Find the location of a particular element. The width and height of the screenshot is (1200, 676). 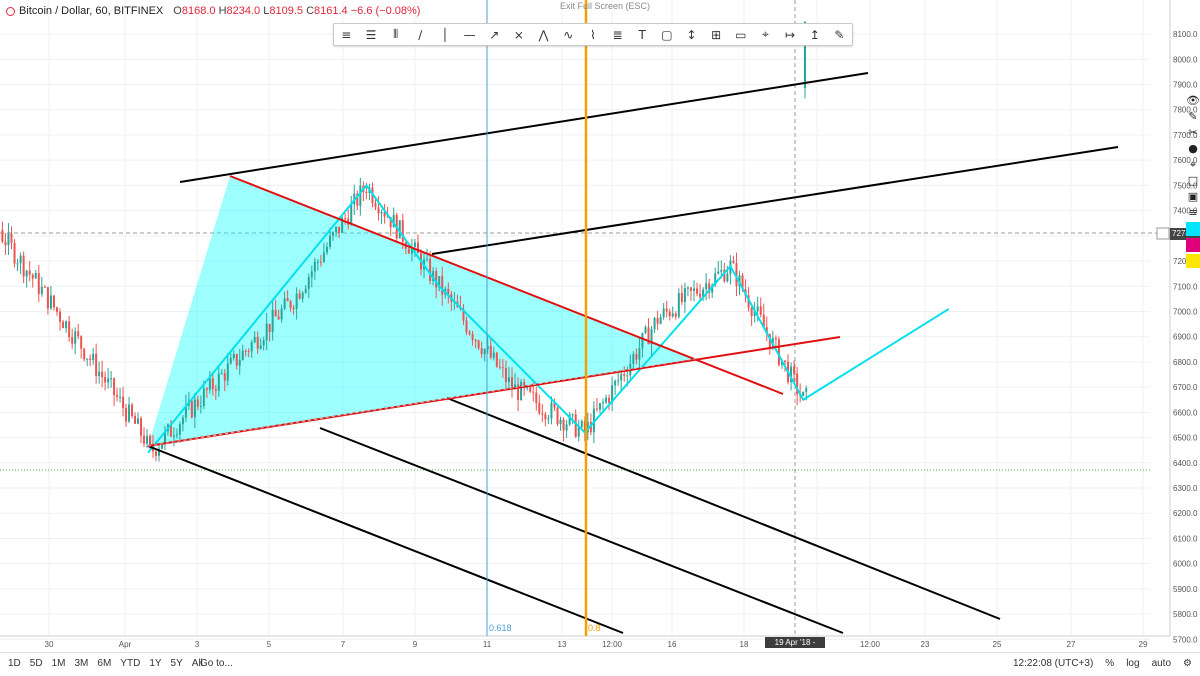

eye-icon: 👁 is located at coordinates (1193, 100).